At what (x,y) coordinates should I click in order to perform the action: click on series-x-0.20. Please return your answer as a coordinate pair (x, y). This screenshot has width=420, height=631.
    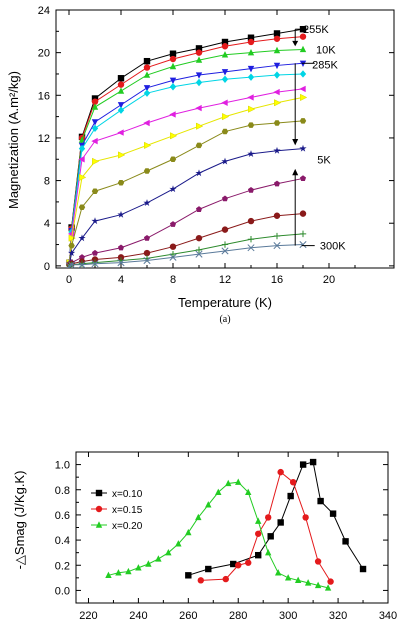
    Looking at the image, I should click on (218, 534).